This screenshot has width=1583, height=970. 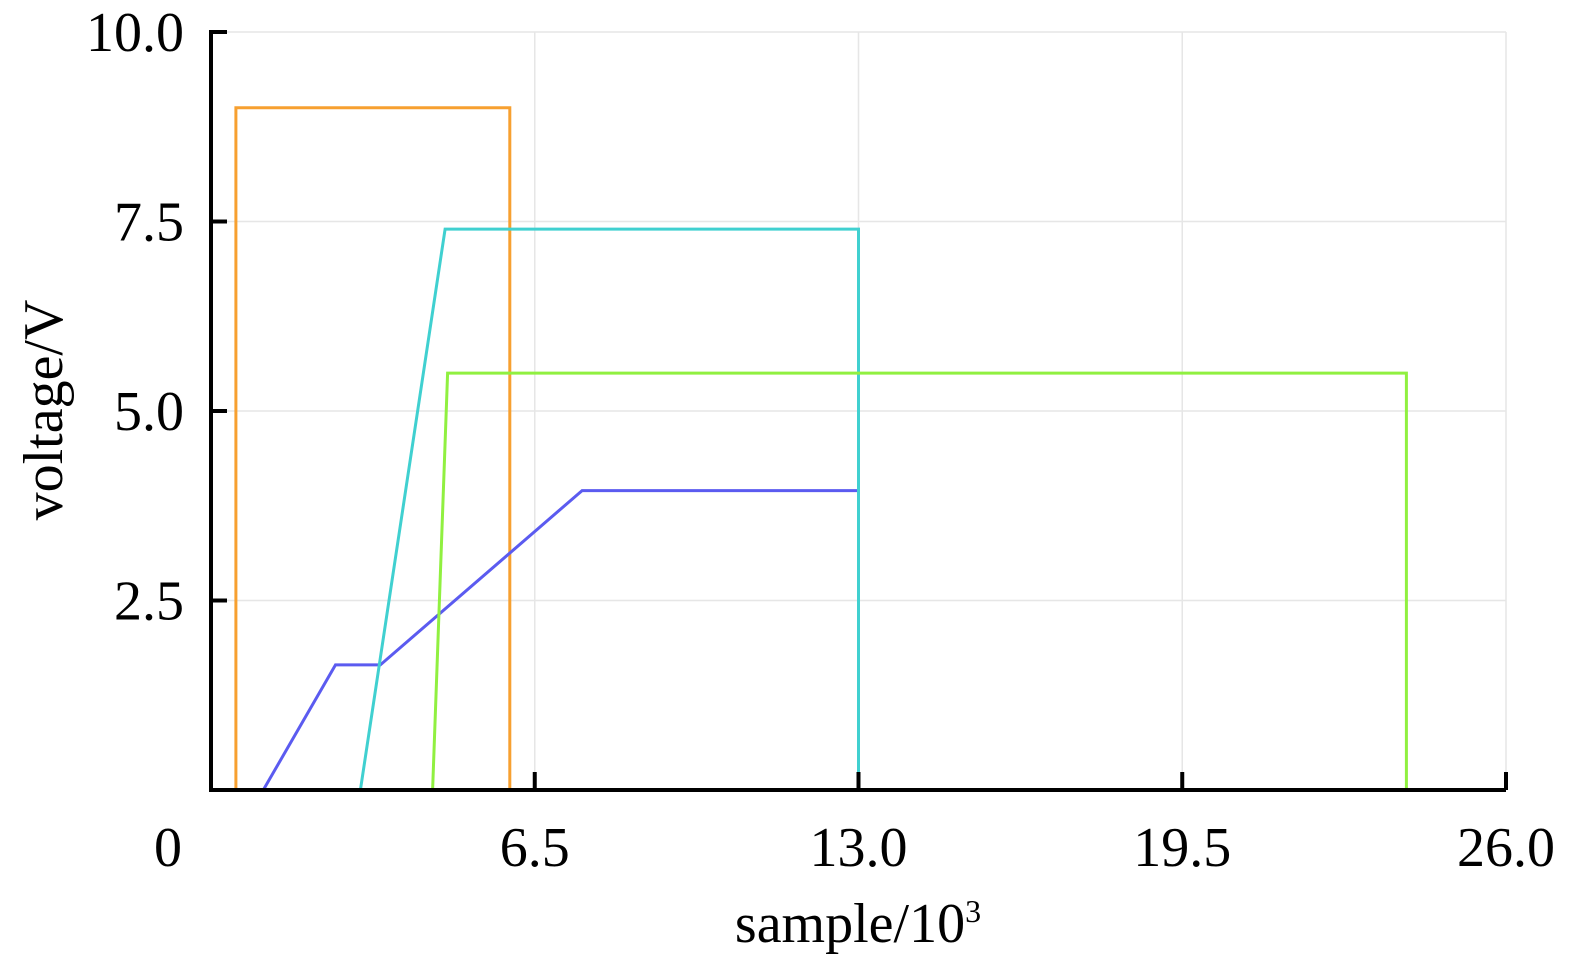 I want to click on y-tick-label: 10.0, so click(x=135, y=33).